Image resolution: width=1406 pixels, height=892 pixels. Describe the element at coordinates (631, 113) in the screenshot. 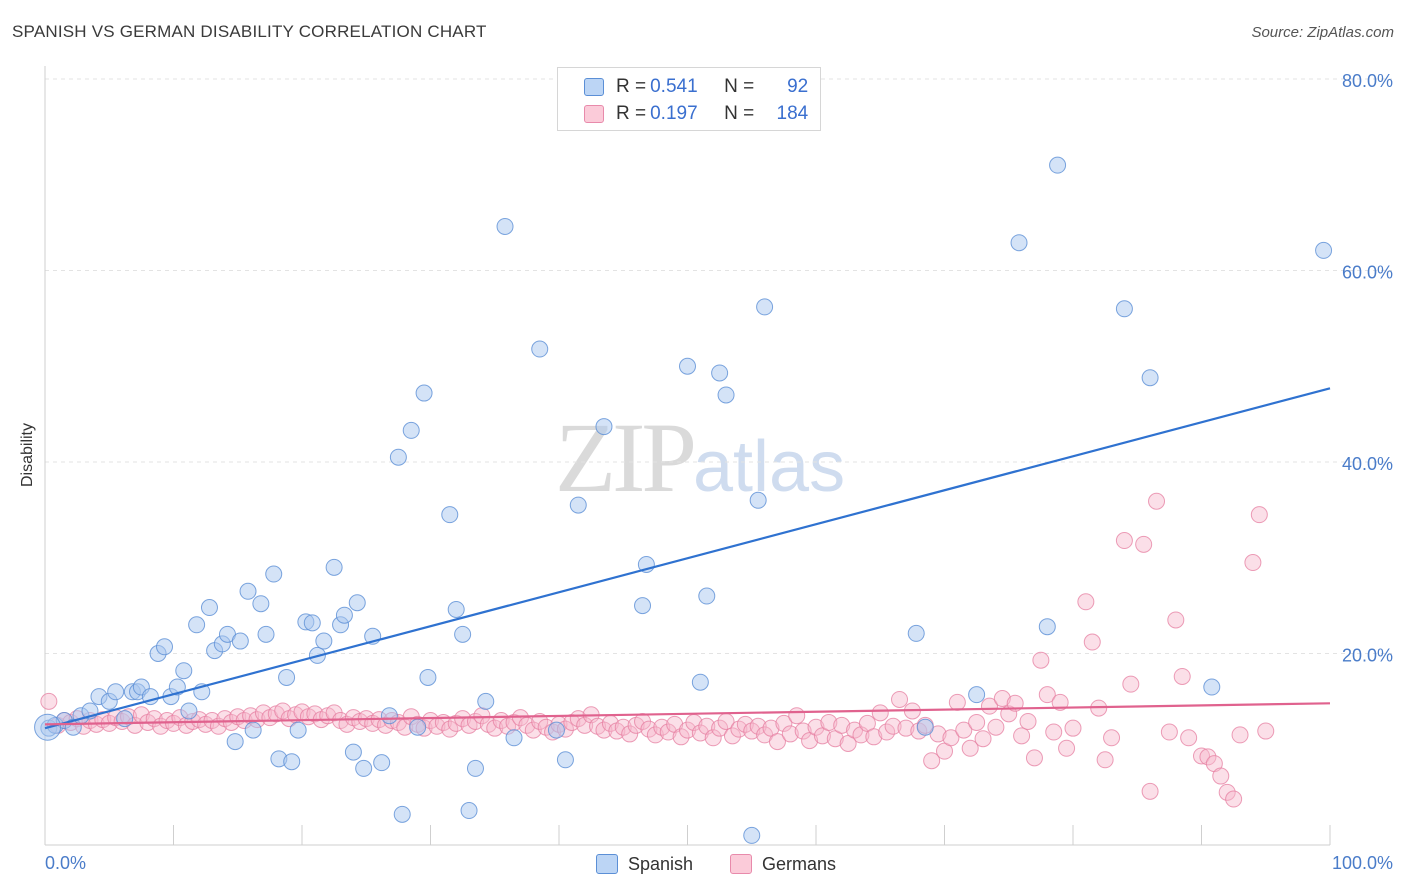

I see `legend-r-label: R =` at that location.